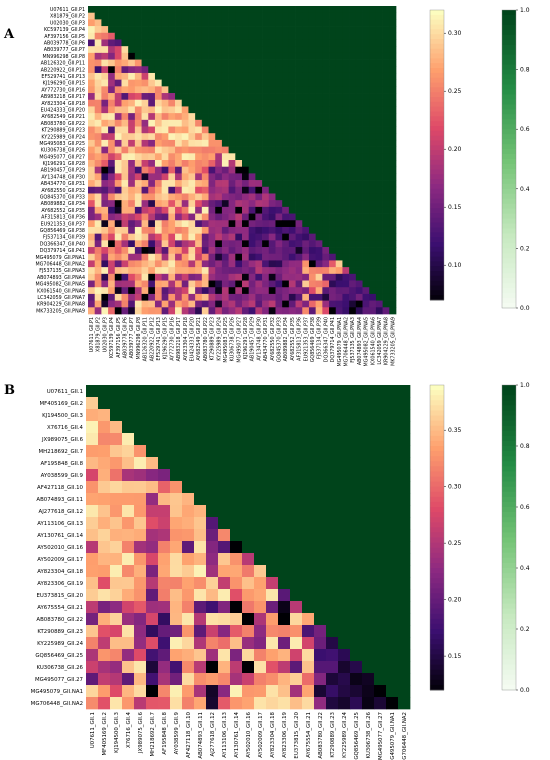 This screenshot has width=550, height=760. Describe the element at coordinates (309, 735) in the screenshot. I see `column-label: AY675554_GII.21` at that location.